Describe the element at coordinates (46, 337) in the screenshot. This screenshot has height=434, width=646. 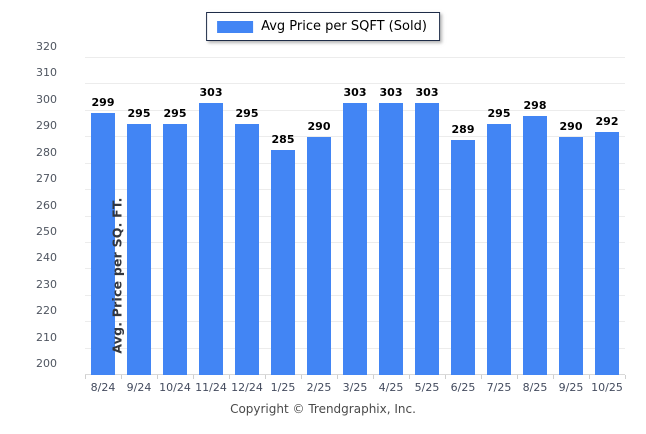
I see `y-tick-label: 210` at that location.